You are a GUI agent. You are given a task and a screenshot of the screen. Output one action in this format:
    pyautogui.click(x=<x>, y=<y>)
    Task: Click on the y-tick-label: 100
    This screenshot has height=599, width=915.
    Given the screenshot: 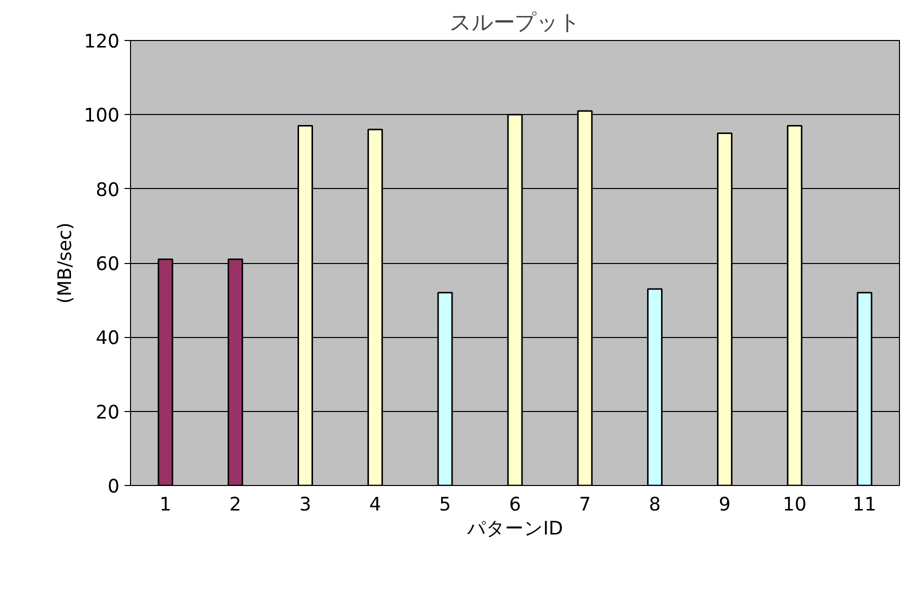 What is the action you would take?
    pyautogui.click(x=102, y=116)
    